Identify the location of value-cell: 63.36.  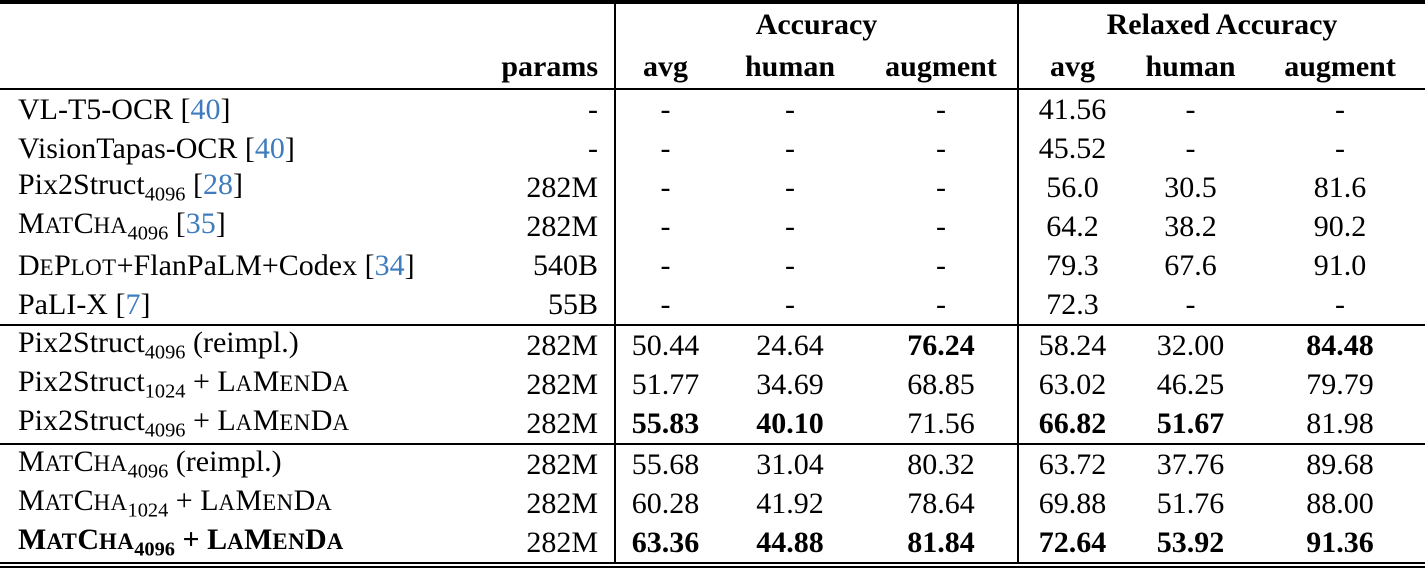
(665, 542).